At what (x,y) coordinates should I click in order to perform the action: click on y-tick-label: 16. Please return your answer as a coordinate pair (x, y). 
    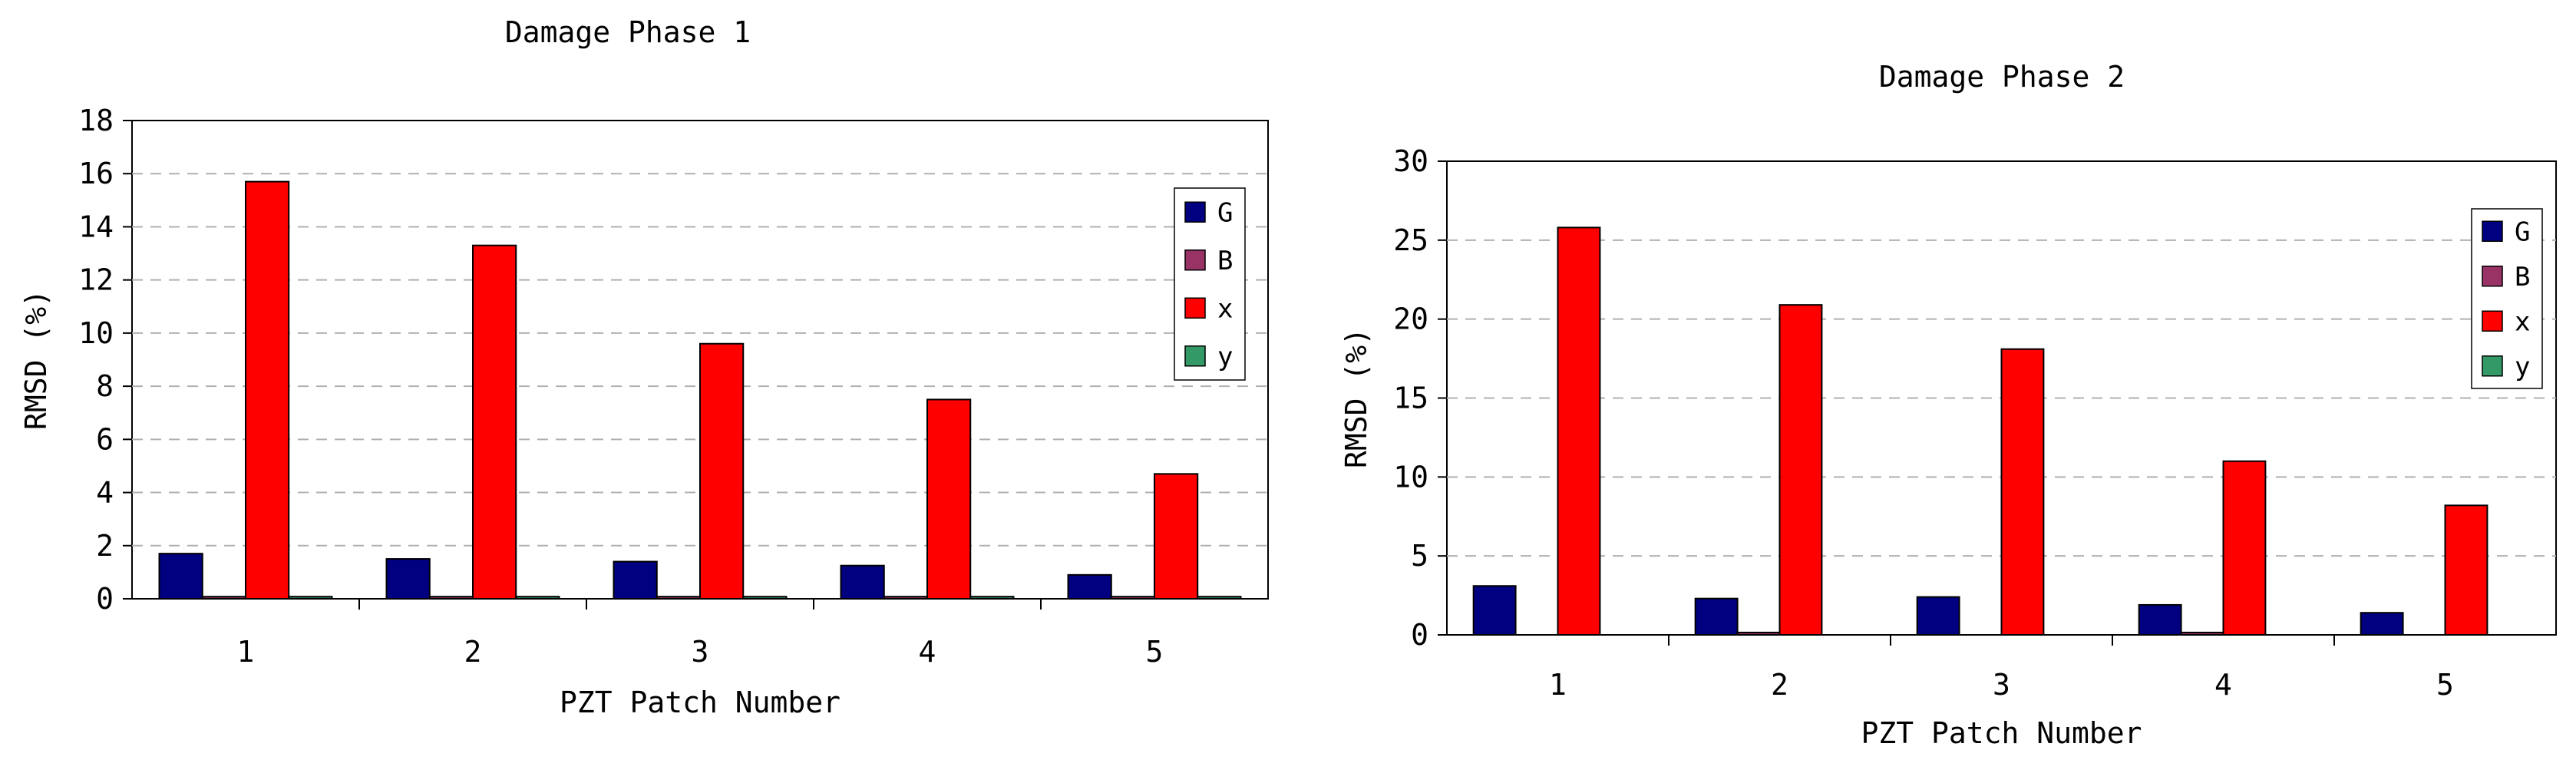
    Looking at the image, I should click on (96, 173).